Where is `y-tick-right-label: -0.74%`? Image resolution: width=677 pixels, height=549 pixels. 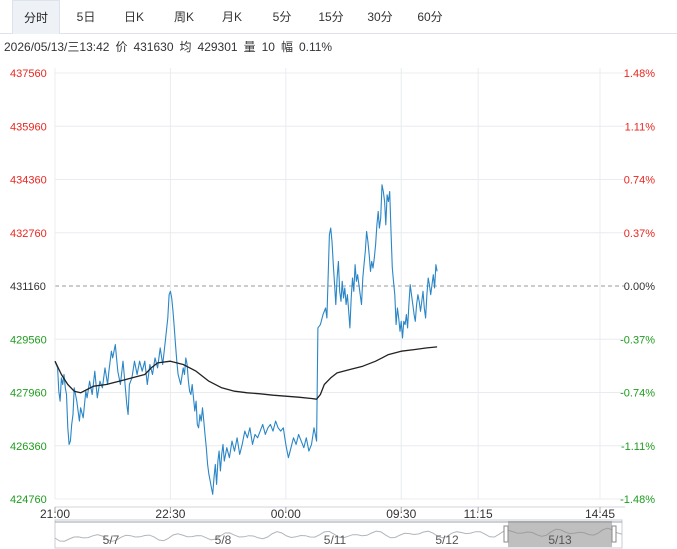 y-tick-right-label: -0.74% is located at coordinates (637, 394).